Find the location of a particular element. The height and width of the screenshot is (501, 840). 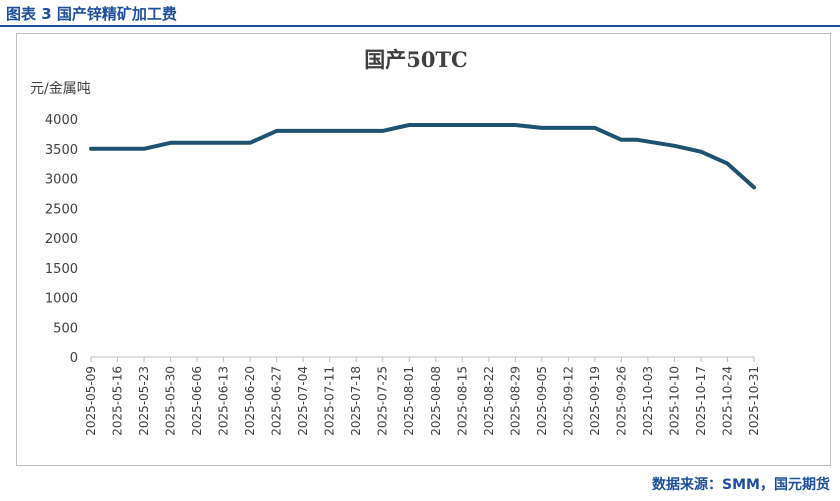

y-tick-label: 2000 is located at coordinates (61, 239).